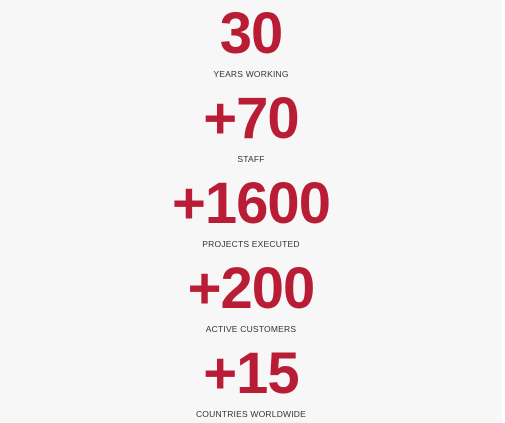 The height and width of the screenshot is (423, 505). What do you see at coordinates (251, 414) in the screenshot?
I see `stat-label: COUNTRIES WORLDWIDE` at bounding box center [251, 414].